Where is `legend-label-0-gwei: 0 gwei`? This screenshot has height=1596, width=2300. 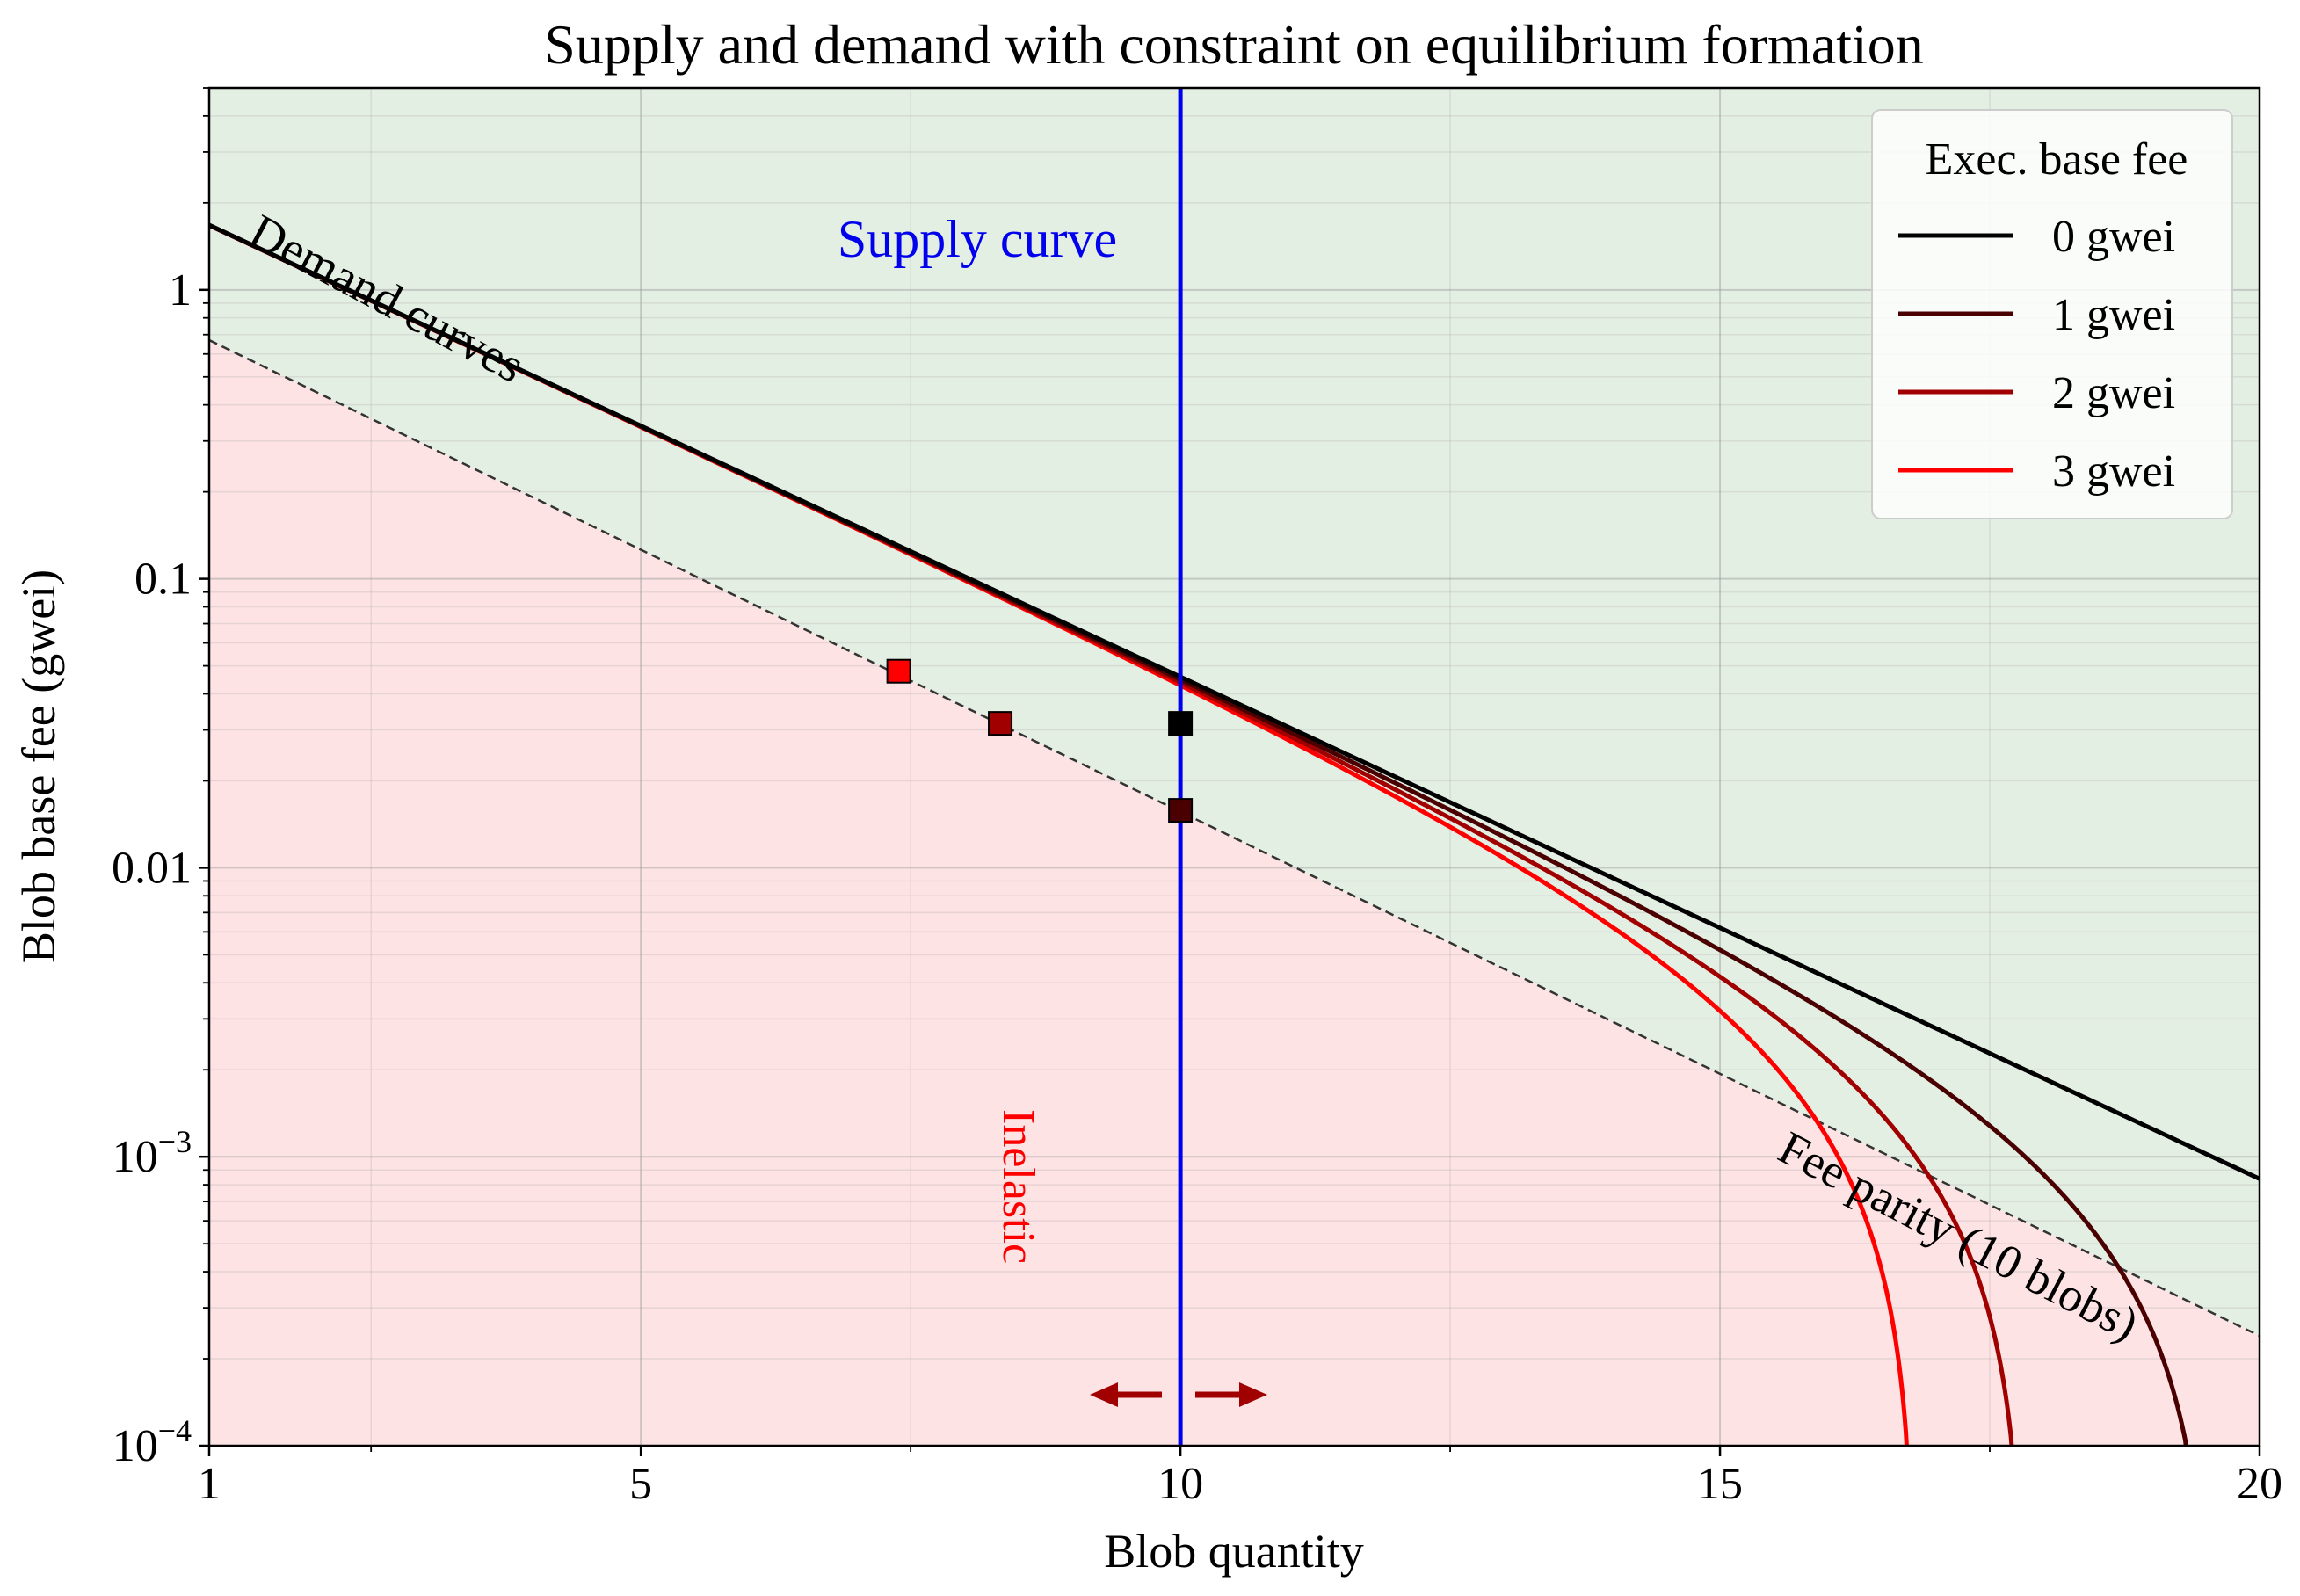
legend-label-0-gwei: 0 gwei is located at coordinates (2114, 237).